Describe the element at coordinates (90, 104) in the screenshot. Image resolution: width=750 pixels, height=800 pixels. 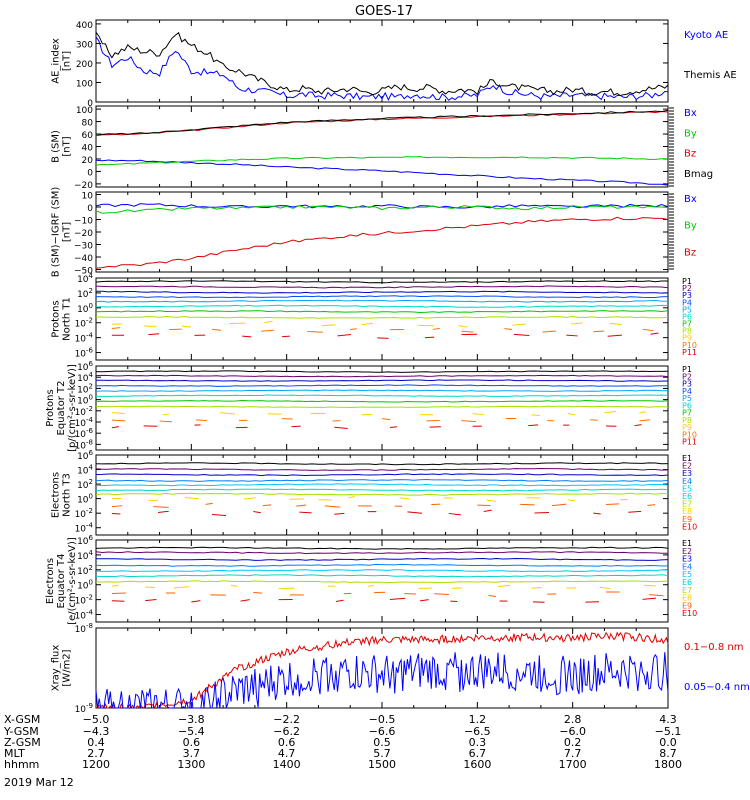
I see `y-tick-label: 0` at that location.